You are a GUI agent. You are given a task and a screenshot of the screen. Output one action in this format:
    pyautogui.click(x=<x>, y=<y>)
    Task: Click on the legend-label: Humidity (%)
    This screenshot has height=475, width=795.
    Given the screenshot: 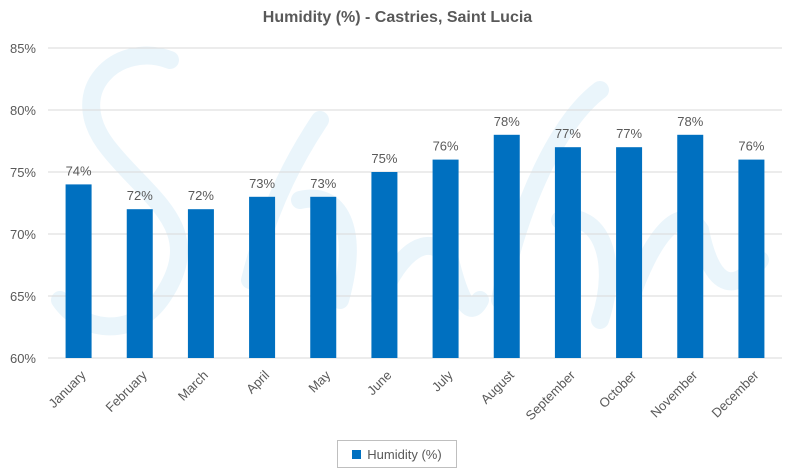 What is the action you would take?
    pyautogui.click(x=404, y=454)
    